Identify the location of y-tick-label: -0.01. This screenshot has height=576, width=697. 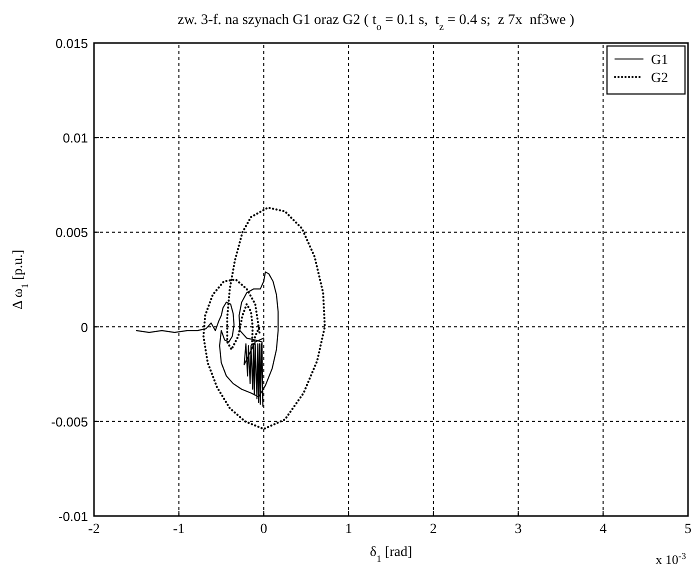
(73, 516).